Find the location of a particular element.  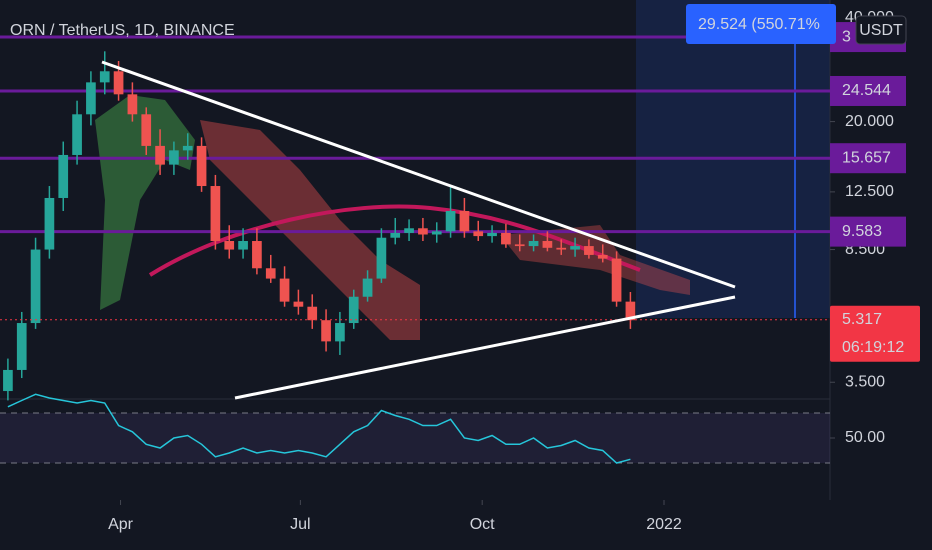

measure-box is located at coordinates (761, 24).